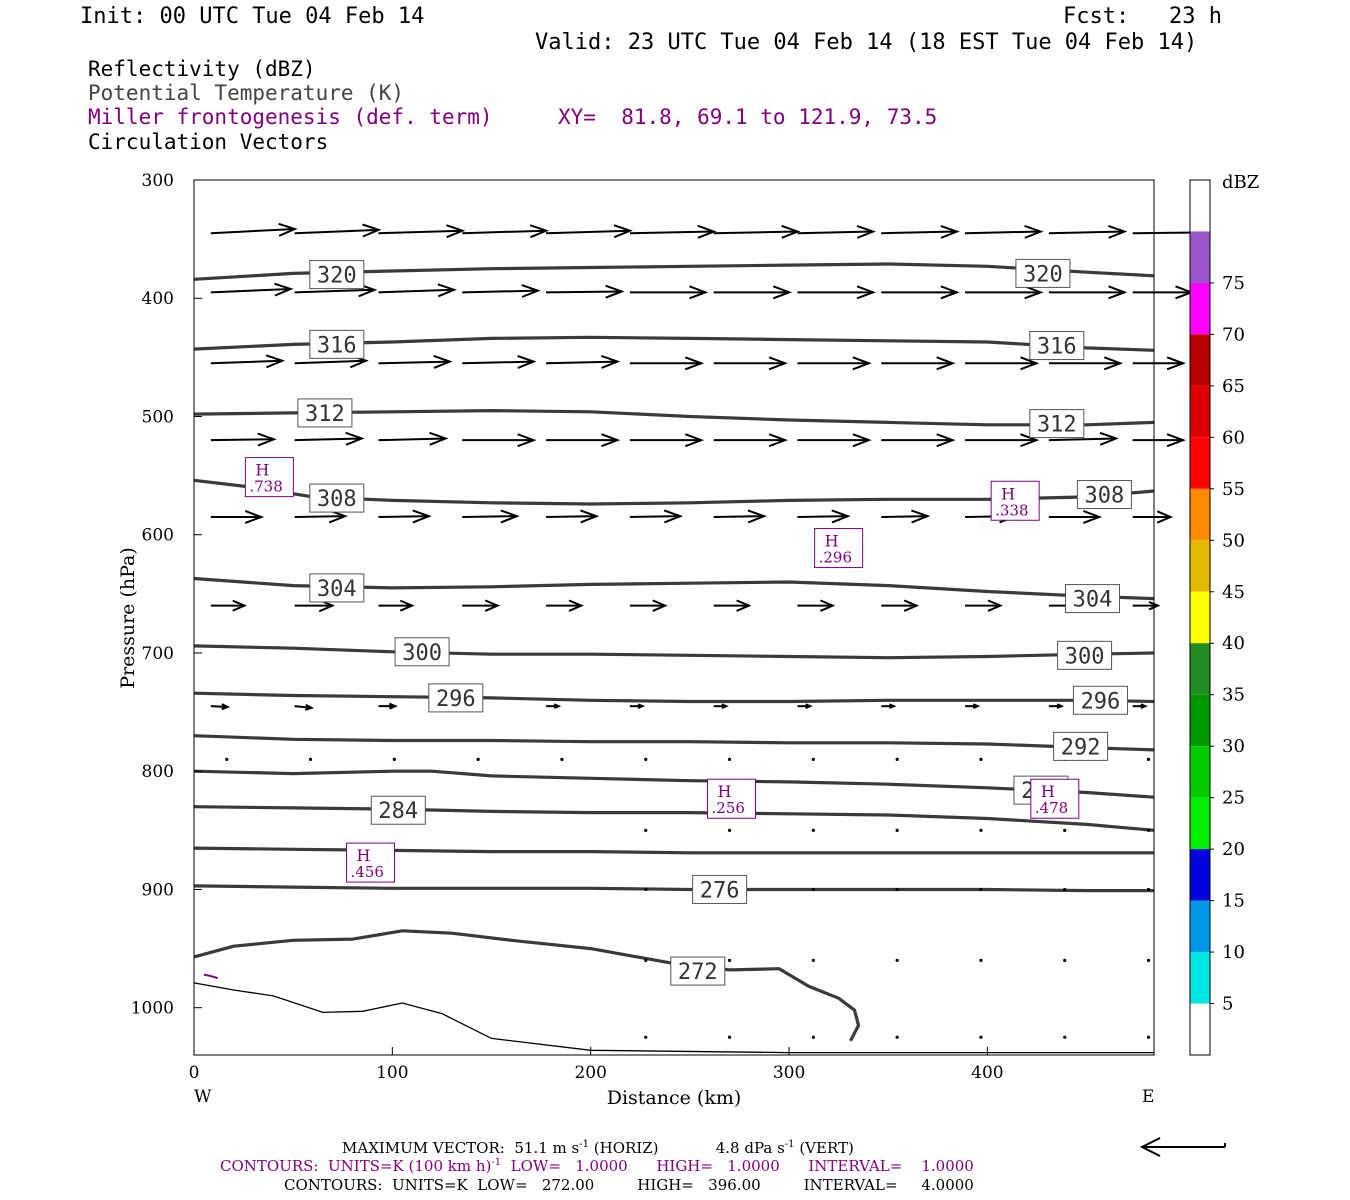 Image resolution: width=1350 pixels, height=1200 pixels. What do you see at coordinates (202, 69) in the screenshot?
I see `reflectivity-title: Reflectivity (dBZ)` at bounding box center [202, 69].